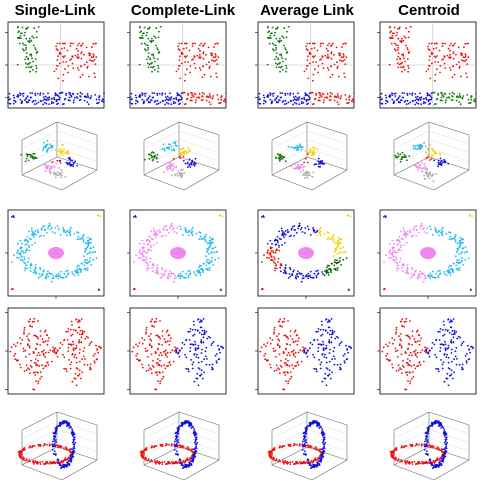 The width and height of the screenshot is (488, 486). Describe the element at coordinates (177, 65) in the screenshot. I see `panel-row1-complete-link` at that location.